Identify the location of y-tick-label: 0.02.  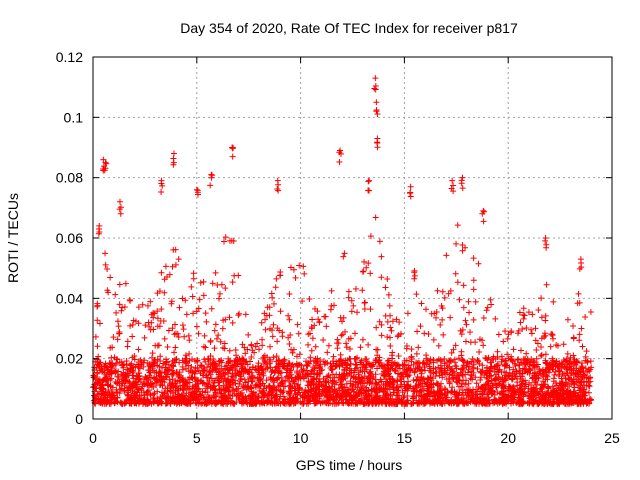
(69, 359).